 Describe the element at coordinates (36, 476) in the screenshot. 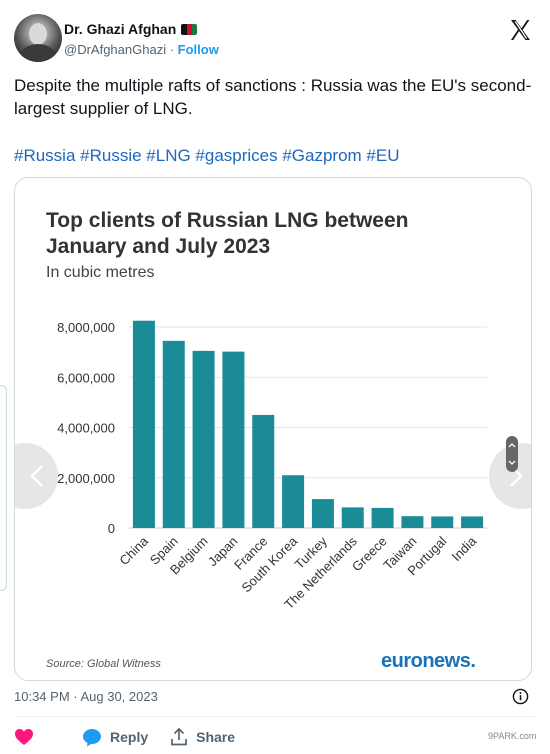

I see `chevron-left-icon` at that location.